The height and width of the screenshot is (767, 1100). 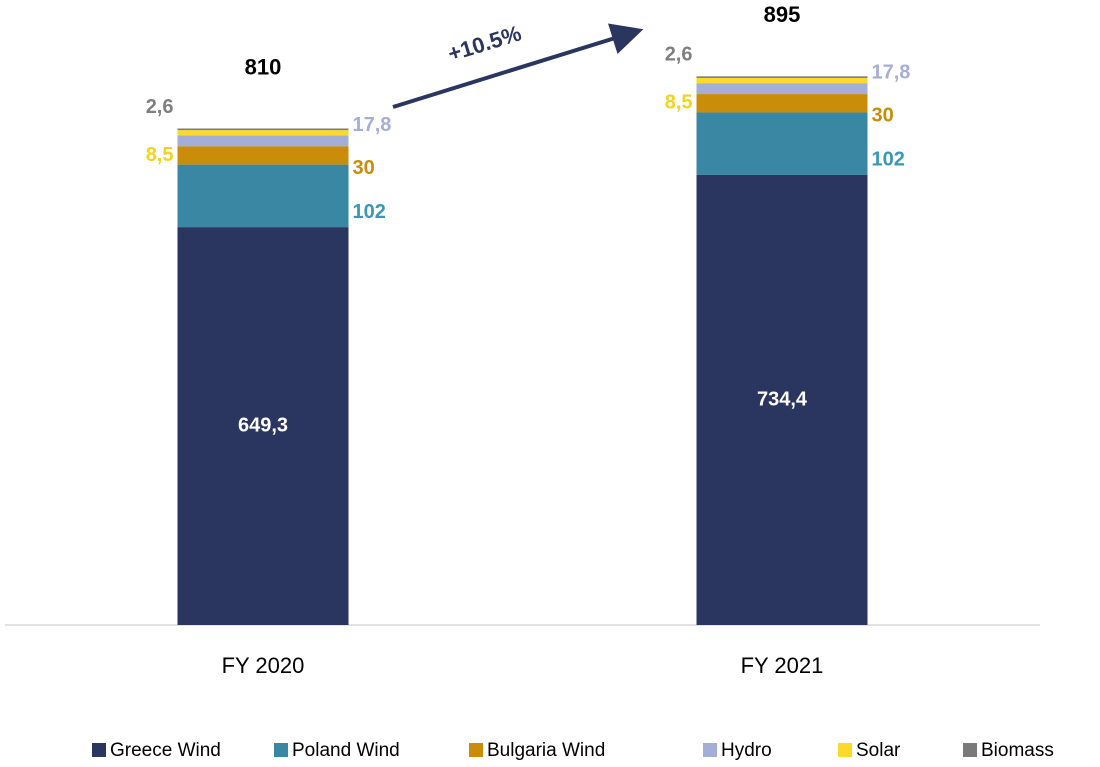 I want to click on growth-arrow, so click(x=518, y=66).